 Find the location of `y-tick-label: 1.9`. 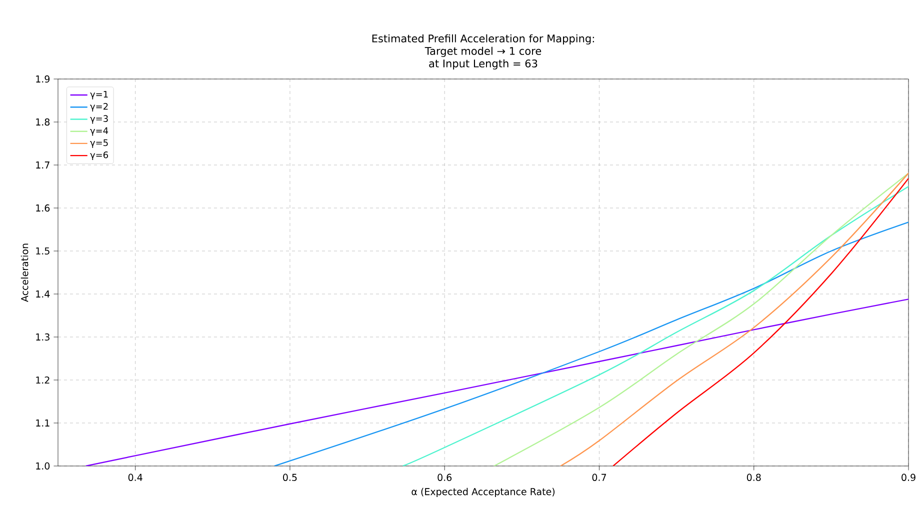

y-tick-label: 1.9 is located at coordinates (43, 79).